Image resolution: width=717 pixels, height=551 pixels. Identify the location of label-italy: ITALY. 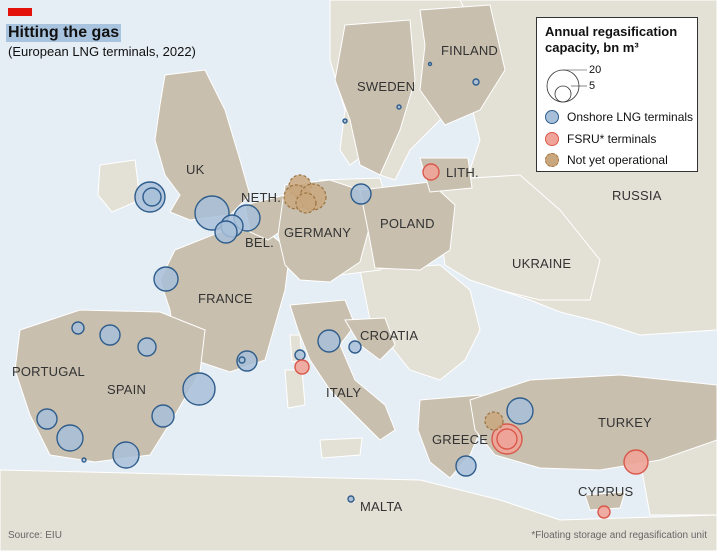
(344, 392).